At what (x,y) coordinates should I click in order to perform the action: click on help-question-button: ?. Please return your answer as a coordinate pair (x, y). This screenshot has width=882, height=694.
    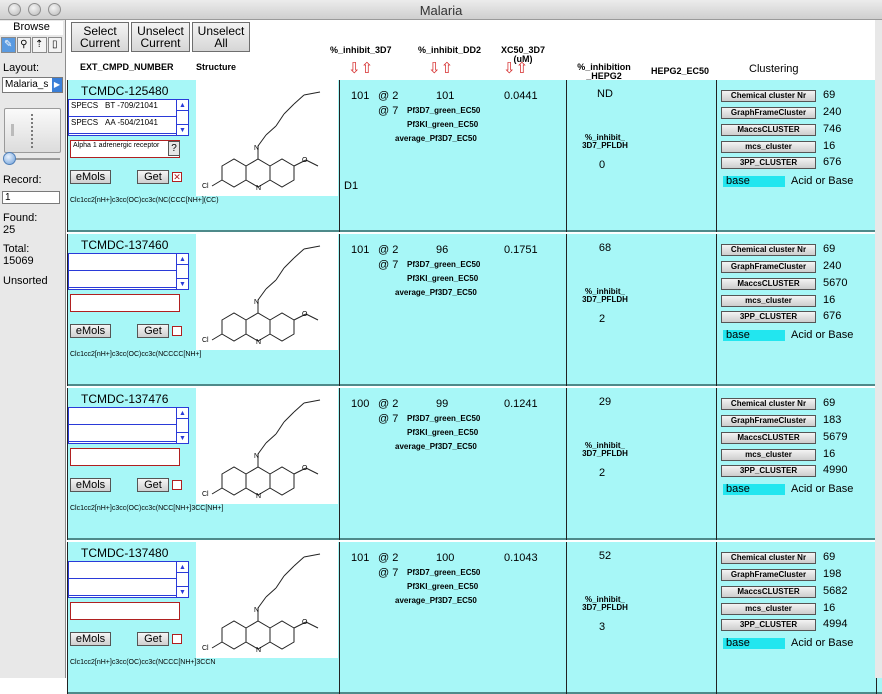
    Looking at the image, I should click on (174, 148).